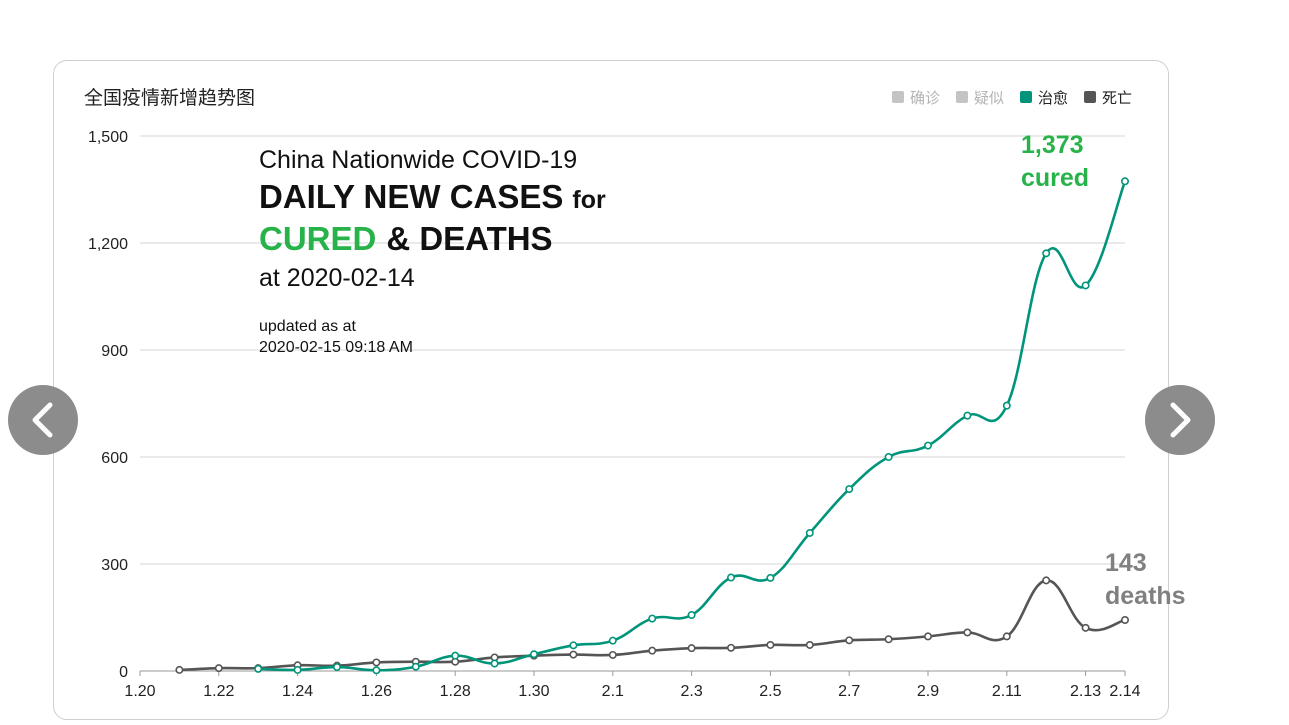  What do you see at coordinates (418, 160) in the screenshot?
I see `headline-line1: China Nationwide COVID-19` at bounding box center [418, 160].